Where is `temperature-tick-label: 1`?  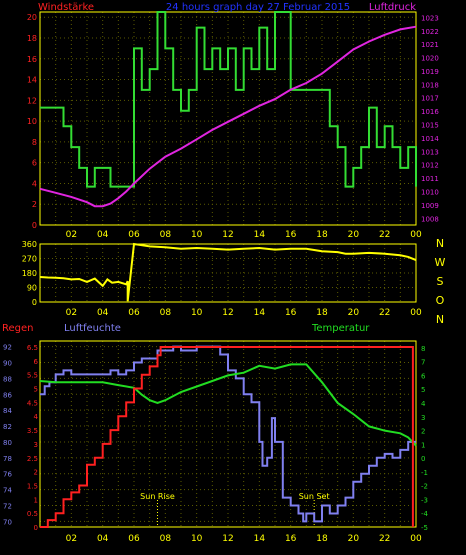
temperature-tick-label: 1 is located at coordinates (423, 445).